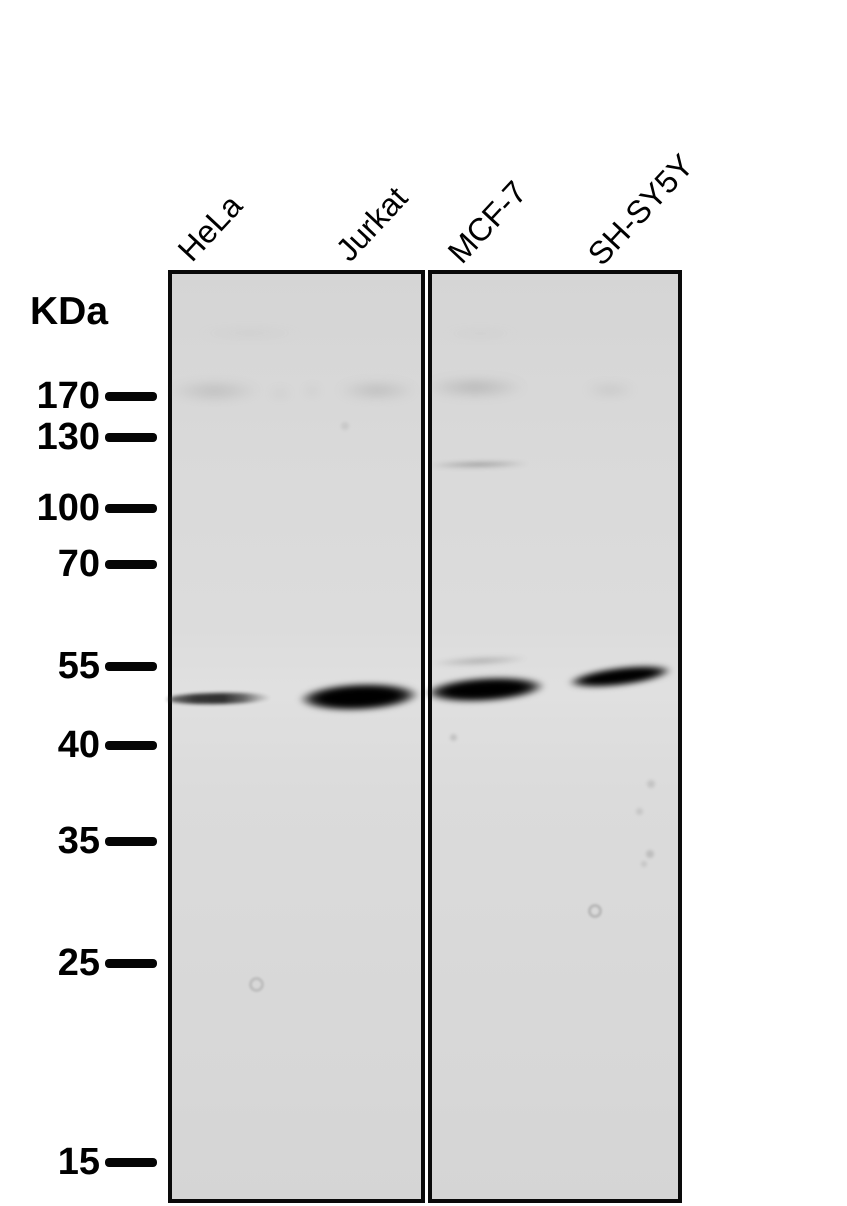  Describe the element at coordinates (131, 841) in the screenshot. I see `marker-tick-35kda` at that location.